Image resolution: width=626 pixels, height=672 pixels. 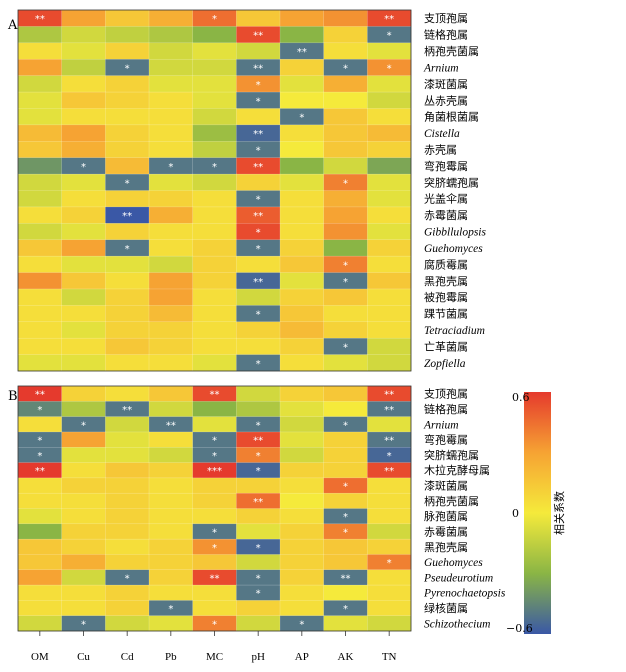 What do you see at coordinates (302, 657) in the screenshot?
I see `x-tick-label: AP` at bounding box center [302, 657].